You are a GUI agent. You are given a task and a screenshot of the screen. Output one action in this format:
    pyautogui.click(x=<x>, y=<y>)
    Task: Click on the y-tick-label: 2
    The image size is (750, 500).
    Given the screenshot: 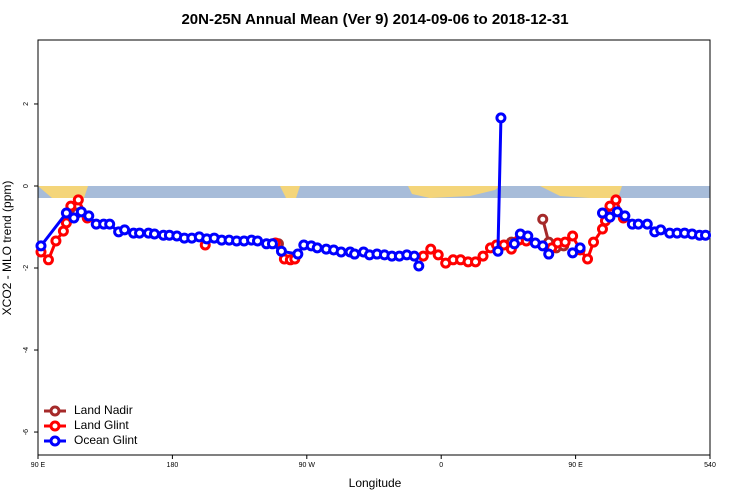 What is the action you would take?
    pyautogui.click(x=26, y=104)
    